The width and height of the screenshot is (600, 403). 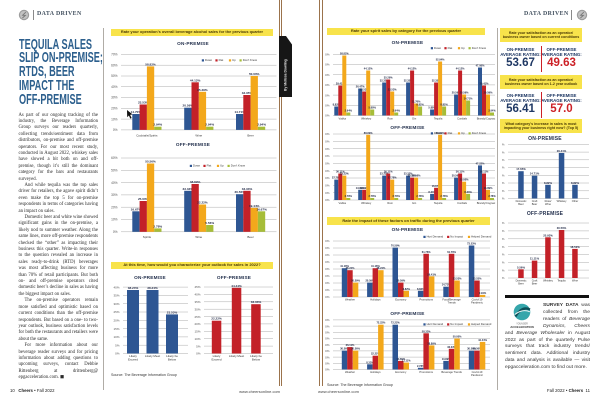 I want to click on svg-text: 38.24%, so click(x=133, y=288).